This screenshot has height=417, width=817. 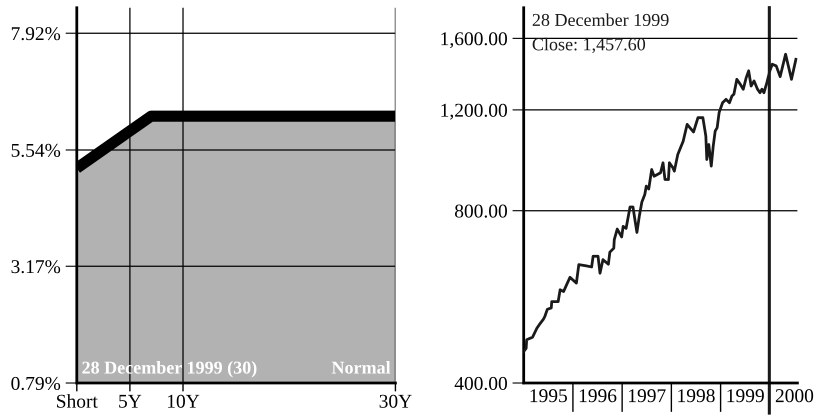 I want to click on y-tick-label: 400.00, so click(x=480, y=383).